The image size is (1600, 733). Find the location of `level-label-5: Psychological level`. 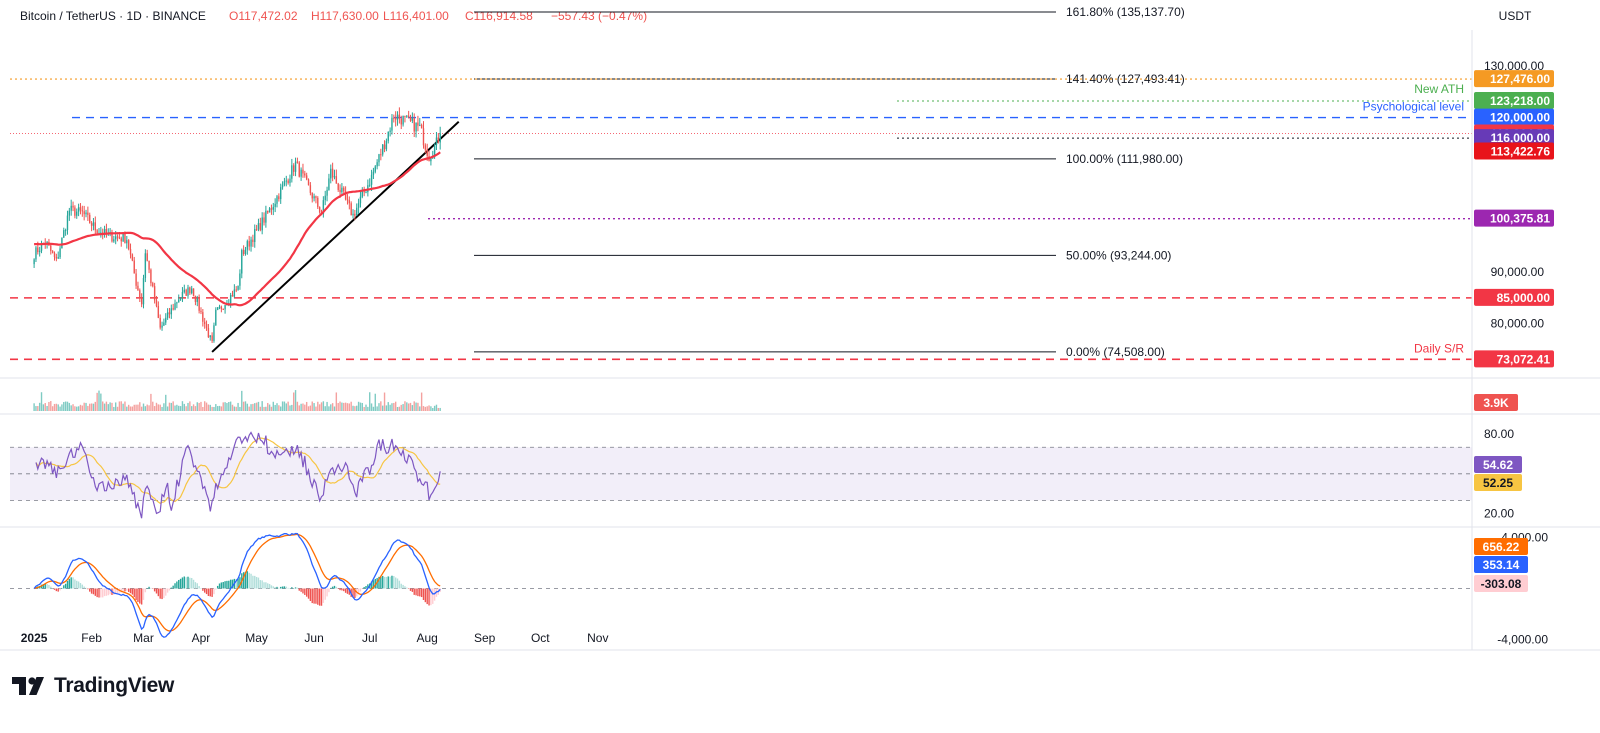

level-label-5: Psychological level is located at coordinates (1413, 107).